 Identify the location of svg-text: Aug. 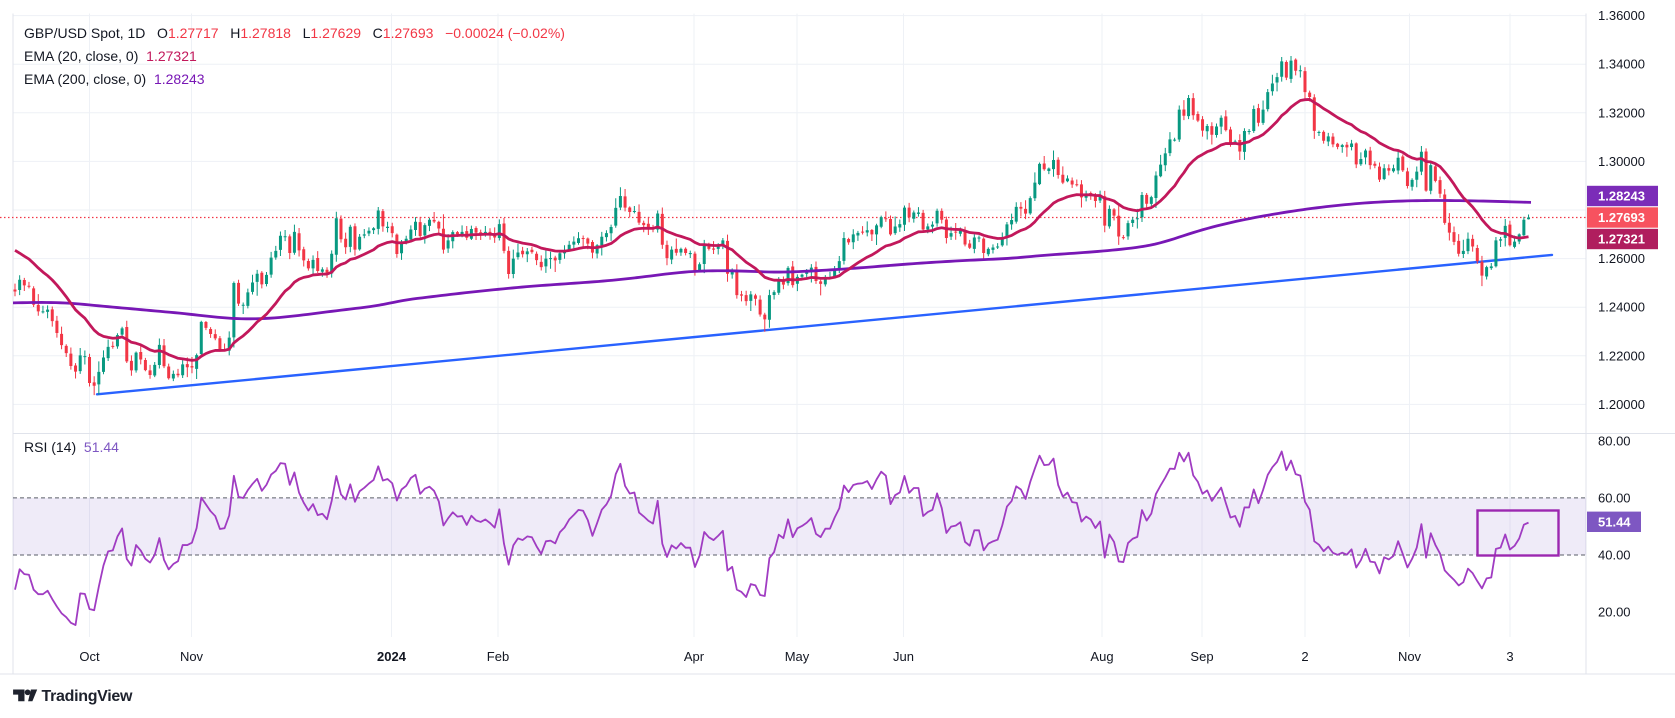
(1101, 656).